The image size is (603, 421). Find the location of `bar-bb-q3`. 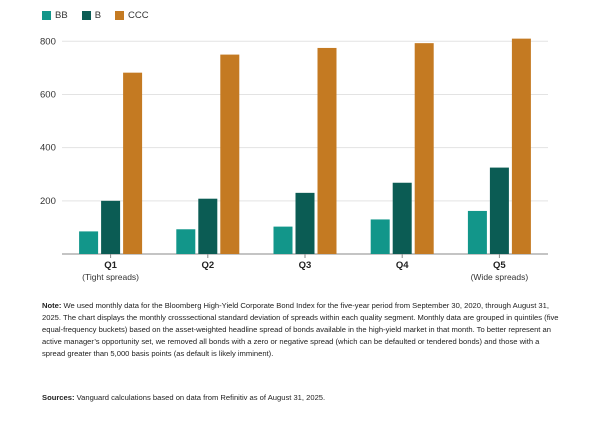

bar-bb-q3 is located at coordinates (283, 240).